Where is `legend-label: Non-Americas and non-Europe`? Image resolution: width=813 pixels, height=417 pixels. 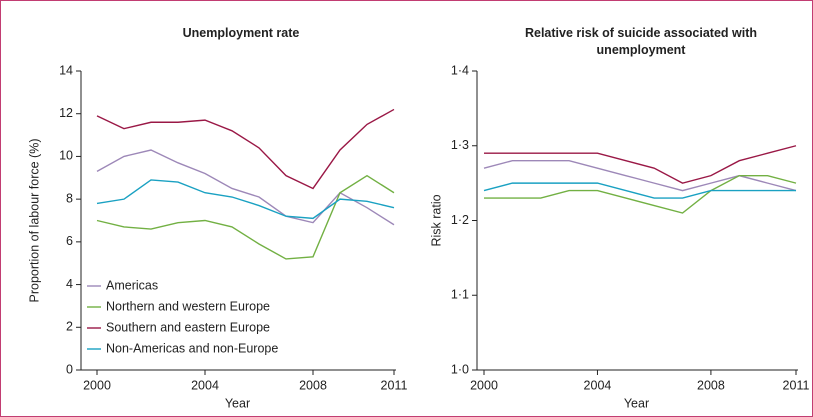 legend-label: Non-Americas and non-Europe is located at coordinates (192, 348).